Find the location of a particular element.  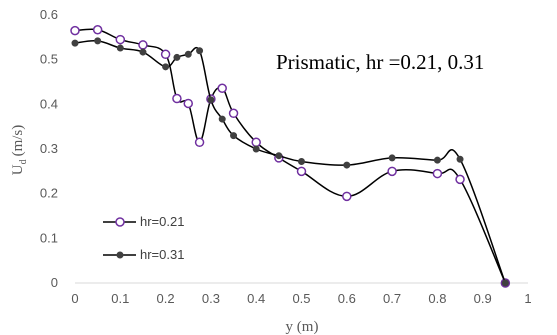

y-axis-title: Ud (m/s) is located at coordinates (19, 150).